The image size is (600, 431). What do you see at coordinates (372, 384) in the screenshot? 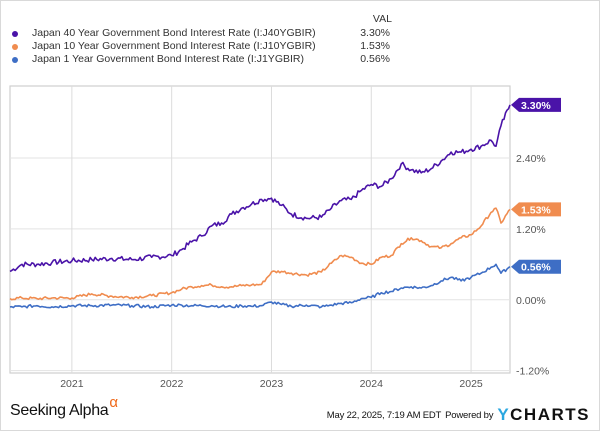
I see `x-tick-label: 2024` at bounding box center [372, 384].